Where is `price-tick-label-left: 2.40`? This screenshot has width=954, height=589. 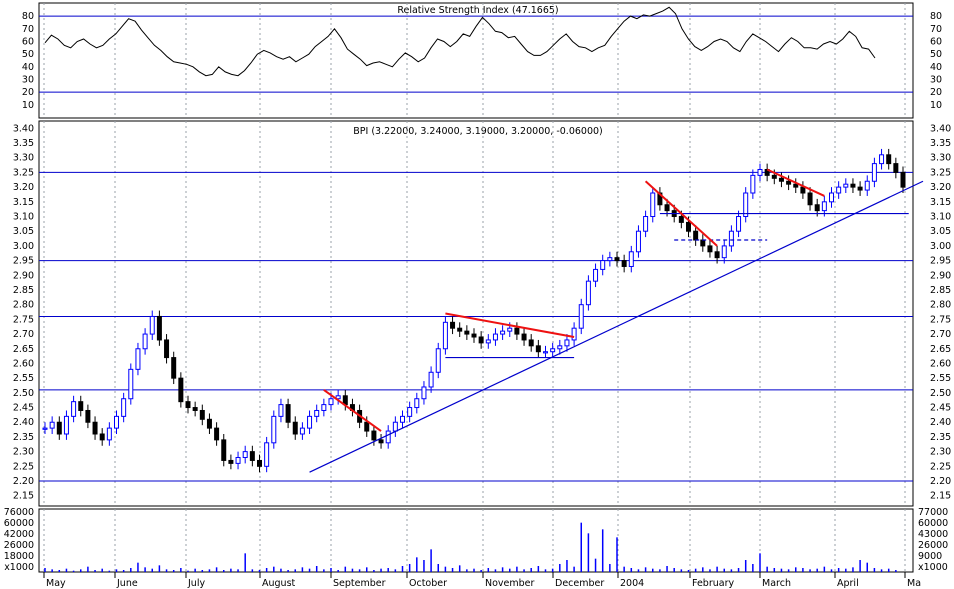 price-tick-label-left: 2.40 is located at coordinates (23, 422).